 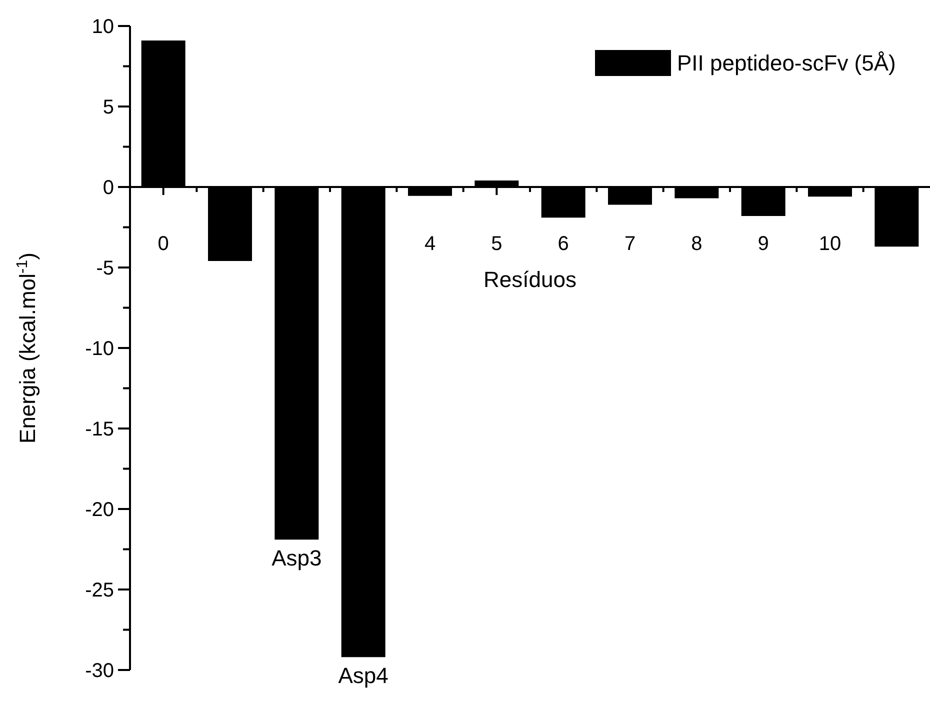 I want to click on x-axis-title: Resíduos, so click(x=530, y=279).